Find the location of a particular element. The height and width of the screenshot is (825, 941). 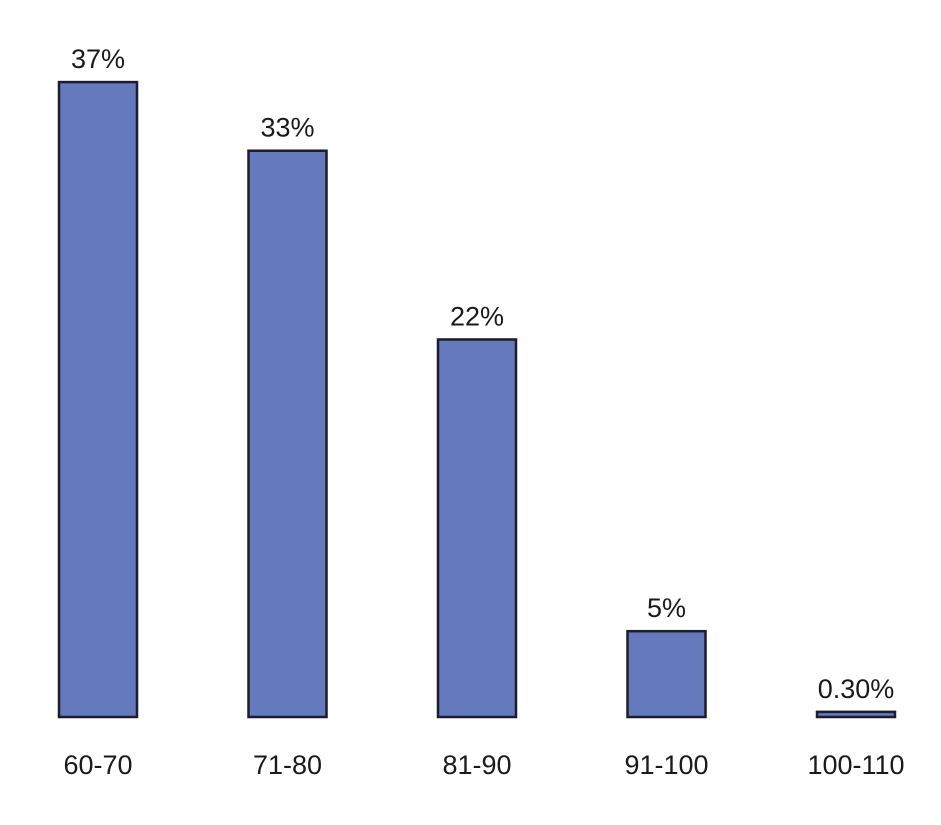

value-label: 0.30% is located at coordinates (856, 689).